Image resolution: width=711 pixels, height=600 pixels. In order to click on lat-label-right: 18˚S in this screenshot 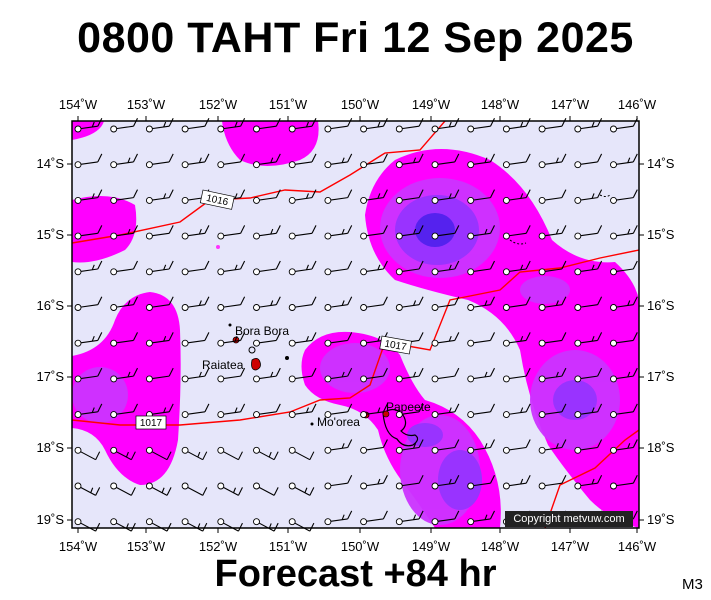, I will do `click(661, 447)`.